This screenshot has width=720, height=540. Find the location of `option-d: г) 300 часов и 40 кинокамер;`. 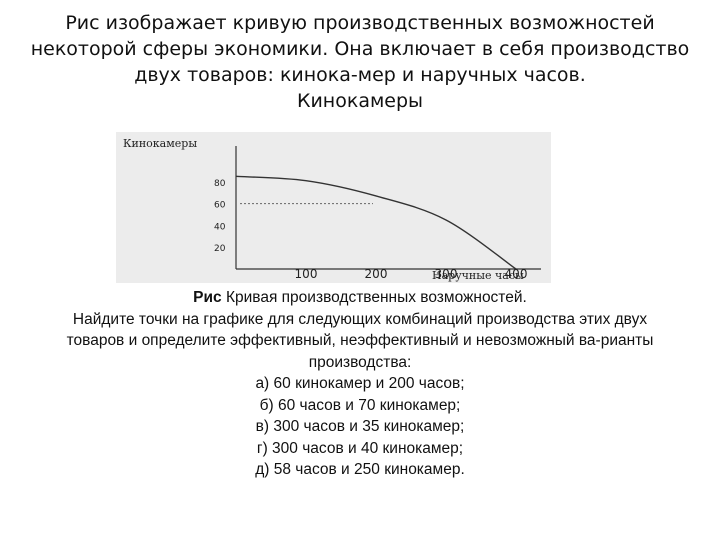

option-d: г) 300 часов и 40 кинокамер; is located at coordinates (360, 448).